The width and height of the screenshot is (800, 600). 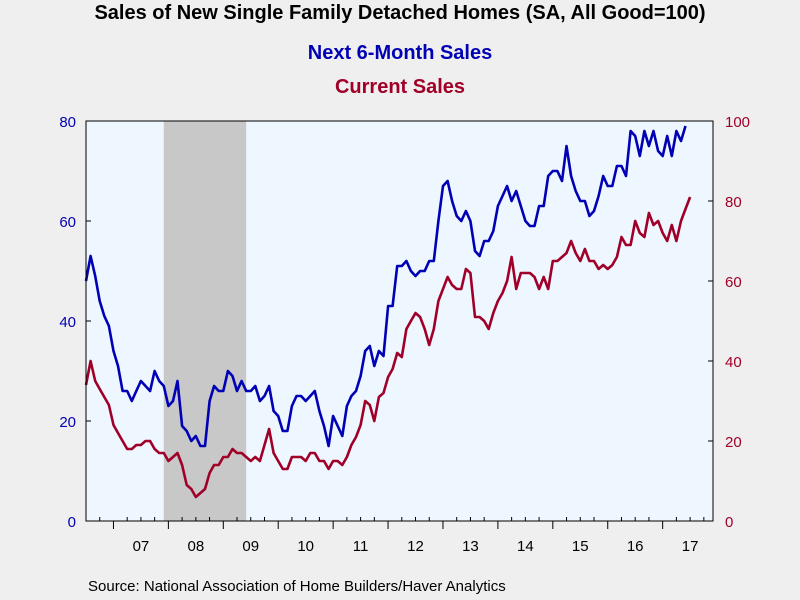 I want to click on legend-next-6-month-sales: Next 6-Month Sales, so click(x=400, y=53).